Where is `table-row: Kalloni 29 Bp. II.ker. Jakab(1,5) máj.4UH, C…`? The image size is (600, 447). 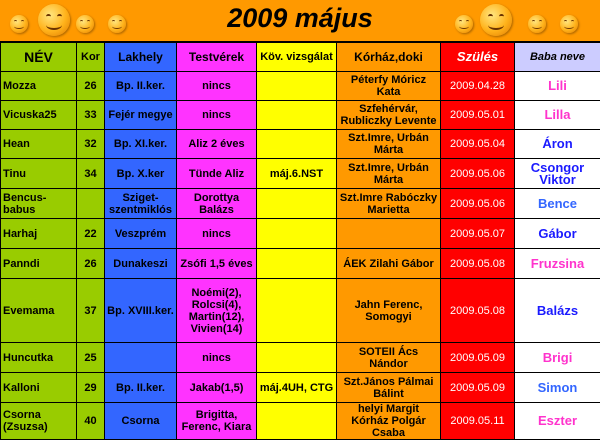 table-row: Kalloni 29 Bp. II.ker. Jakab(1,5) máj.4UH, C… is located at coordinates (300, 387).